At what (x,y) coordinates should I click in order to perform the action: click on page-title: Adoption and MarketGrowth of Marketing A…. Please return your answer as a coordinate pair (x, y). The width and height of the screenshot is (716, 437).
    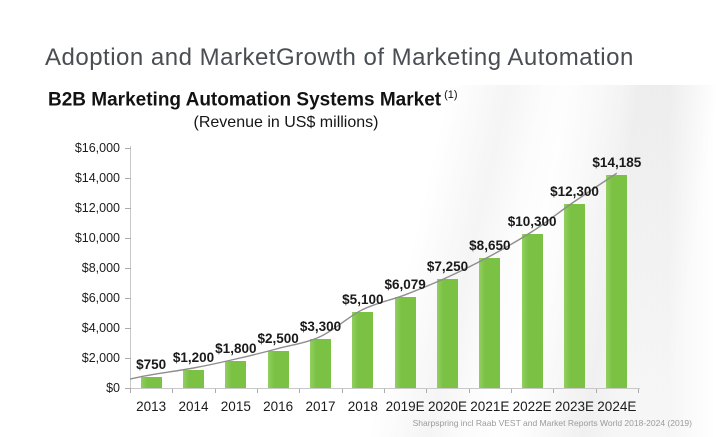
    Looking at the image, I should click on (339, 57).